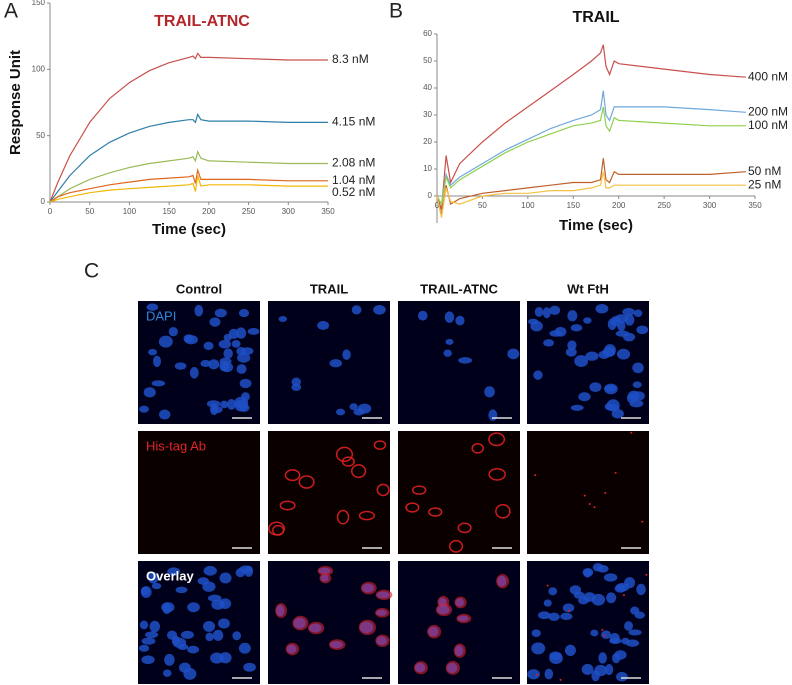  Describe the element at coordinates (176, 445) in the screenshot. I see `row-label: His-tag Ab` at that location.